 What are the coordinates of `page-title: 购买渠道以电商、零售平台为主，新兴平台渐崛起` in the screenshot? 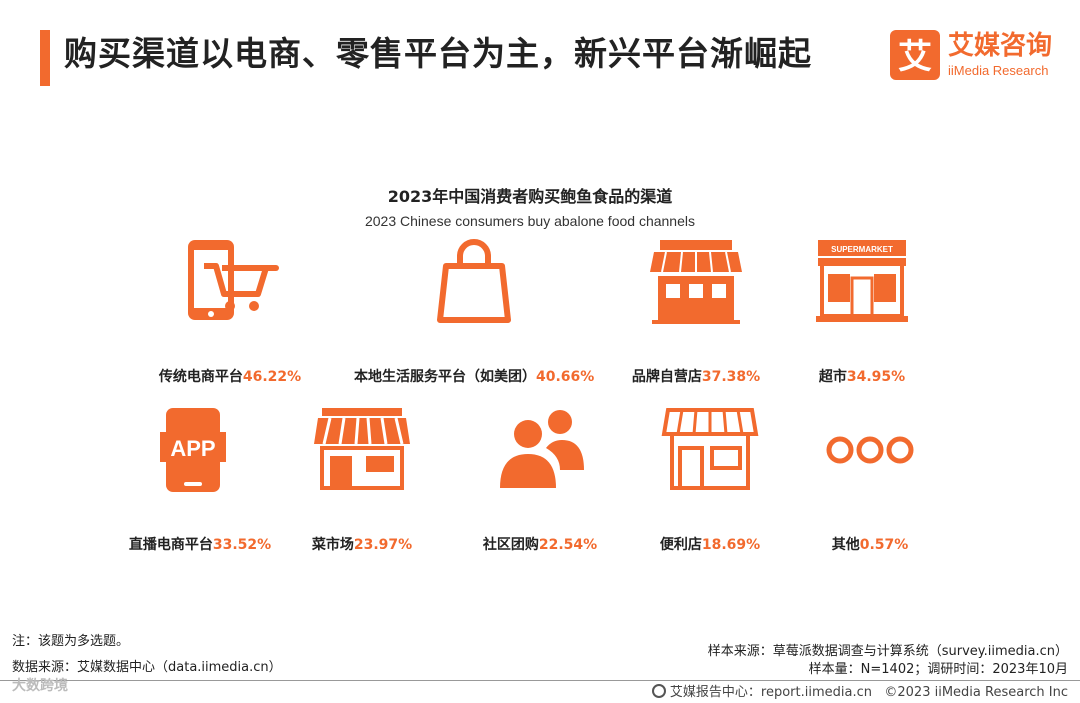 It's located at (438, 53).